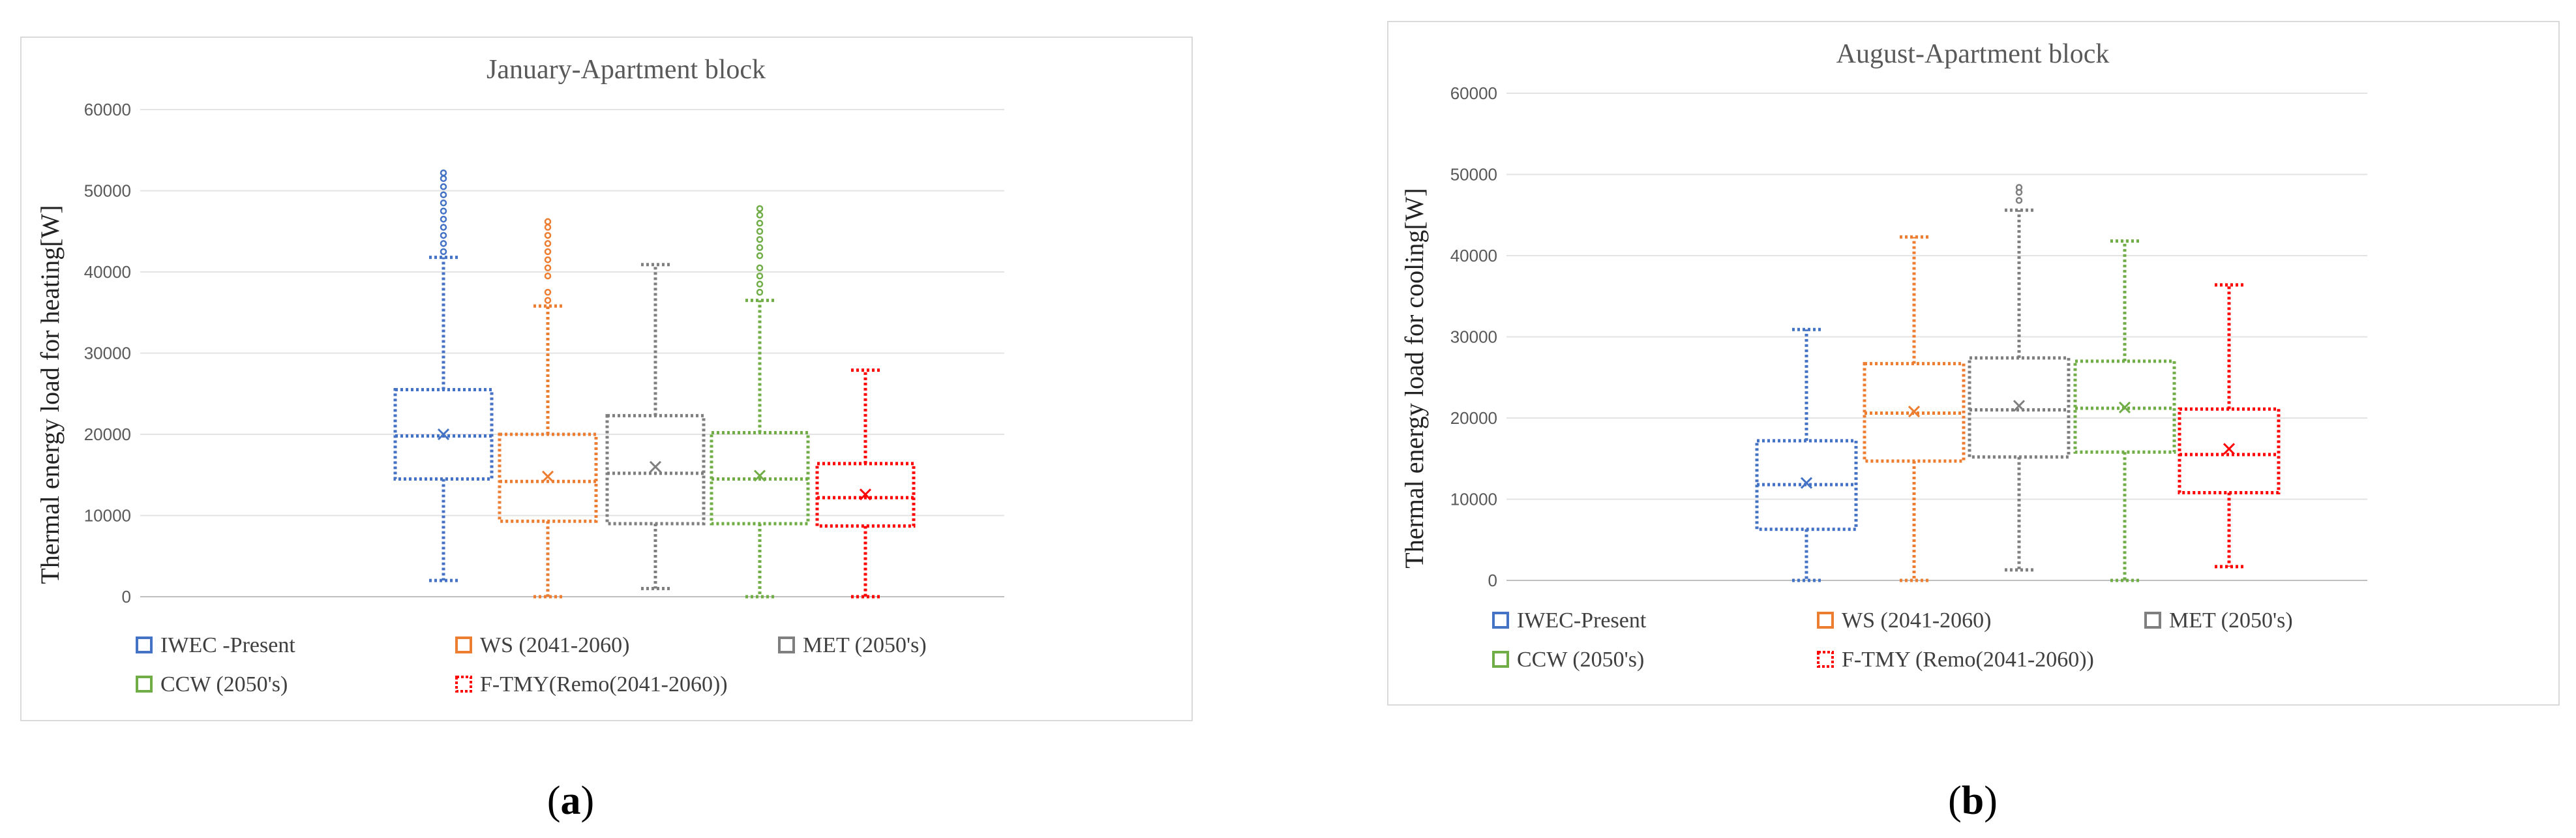 The image size is (2576, 838). I want to click on legend-label: F-TMY (Remo(2041-2060)), so click(1968, 660).